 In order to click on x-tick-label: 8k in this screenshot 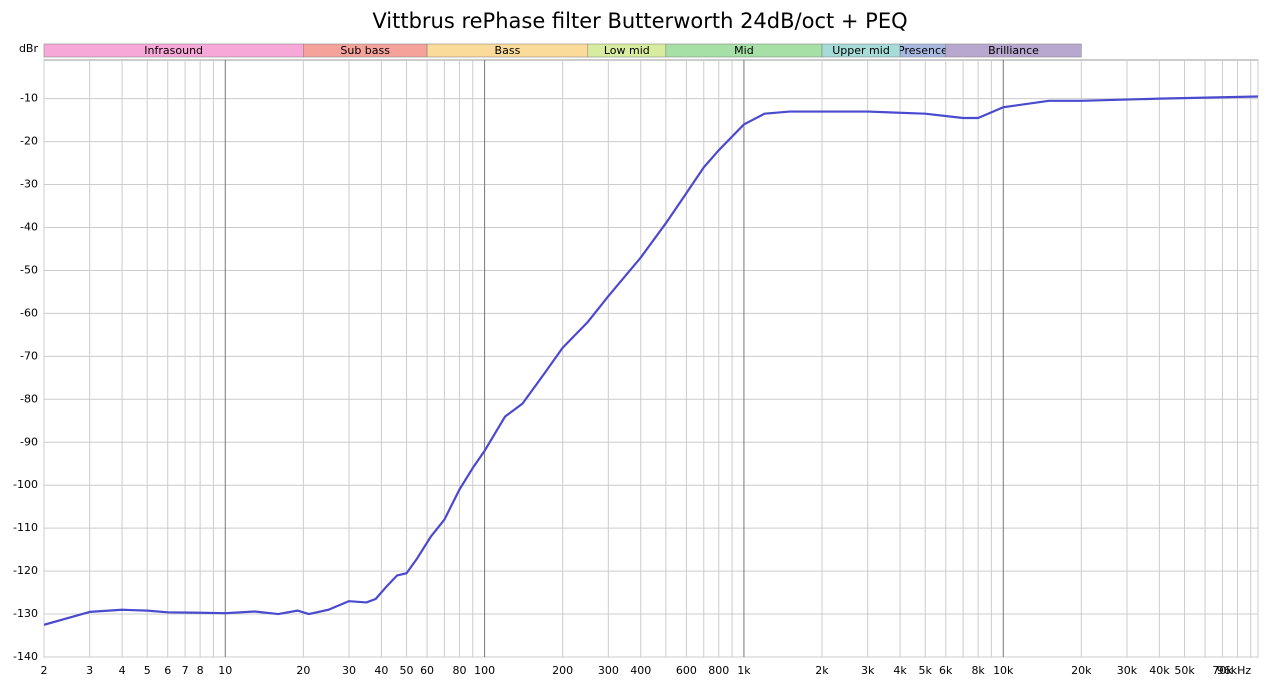, I will do `click(978, 670)`.